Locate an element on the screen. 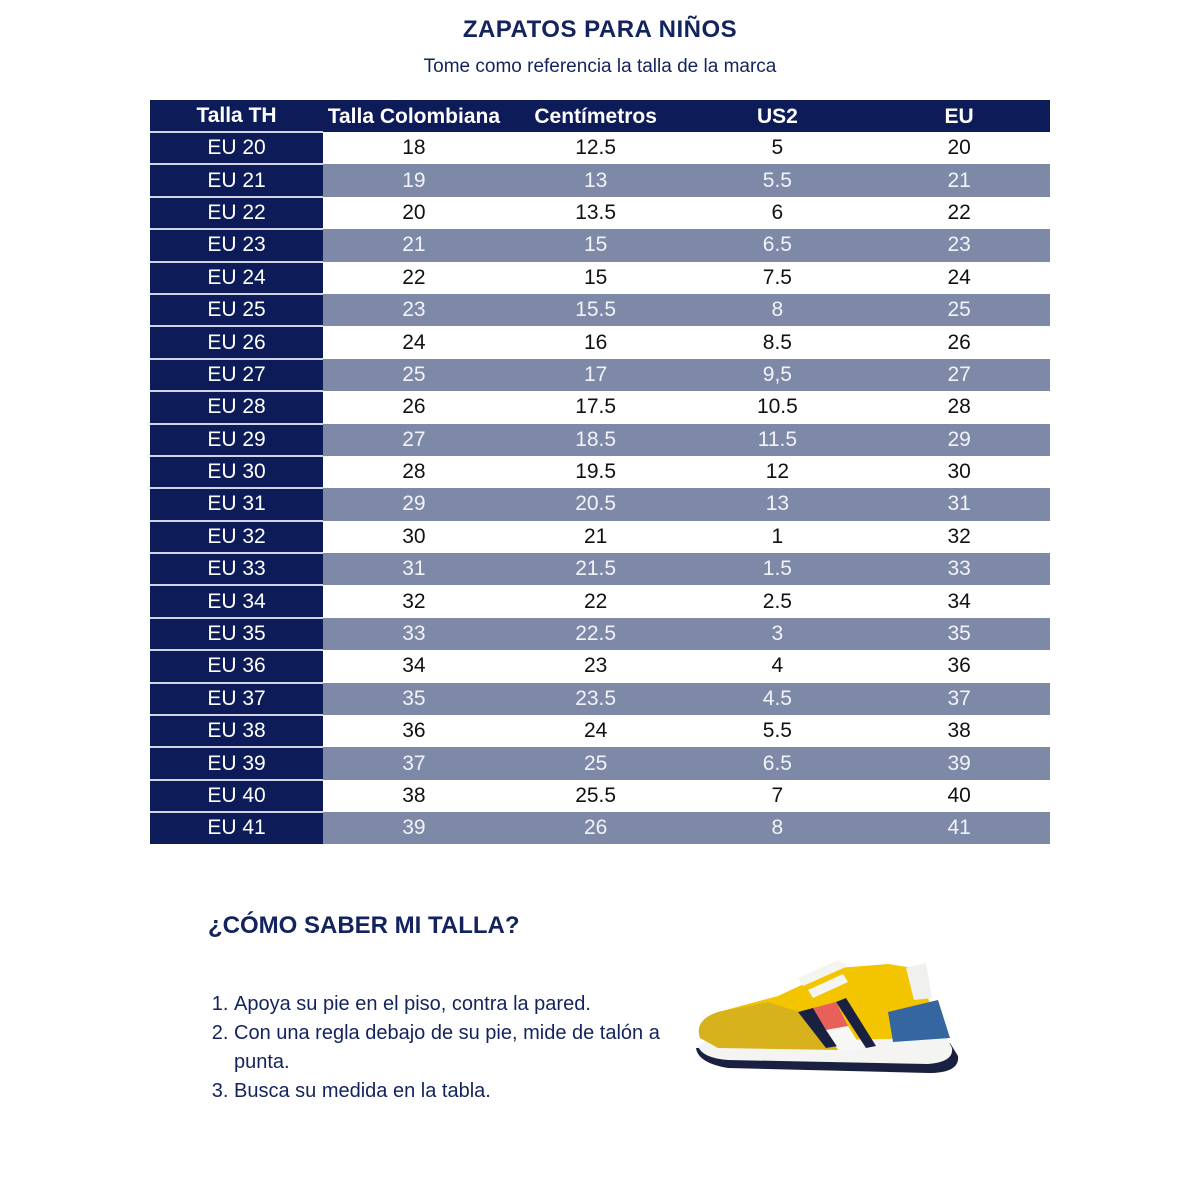 Image resolution: width=1200 pixels, height=1200 pixels. table-row: EU 40 38 25.5 7 40 is located at coordinates (600, 795).